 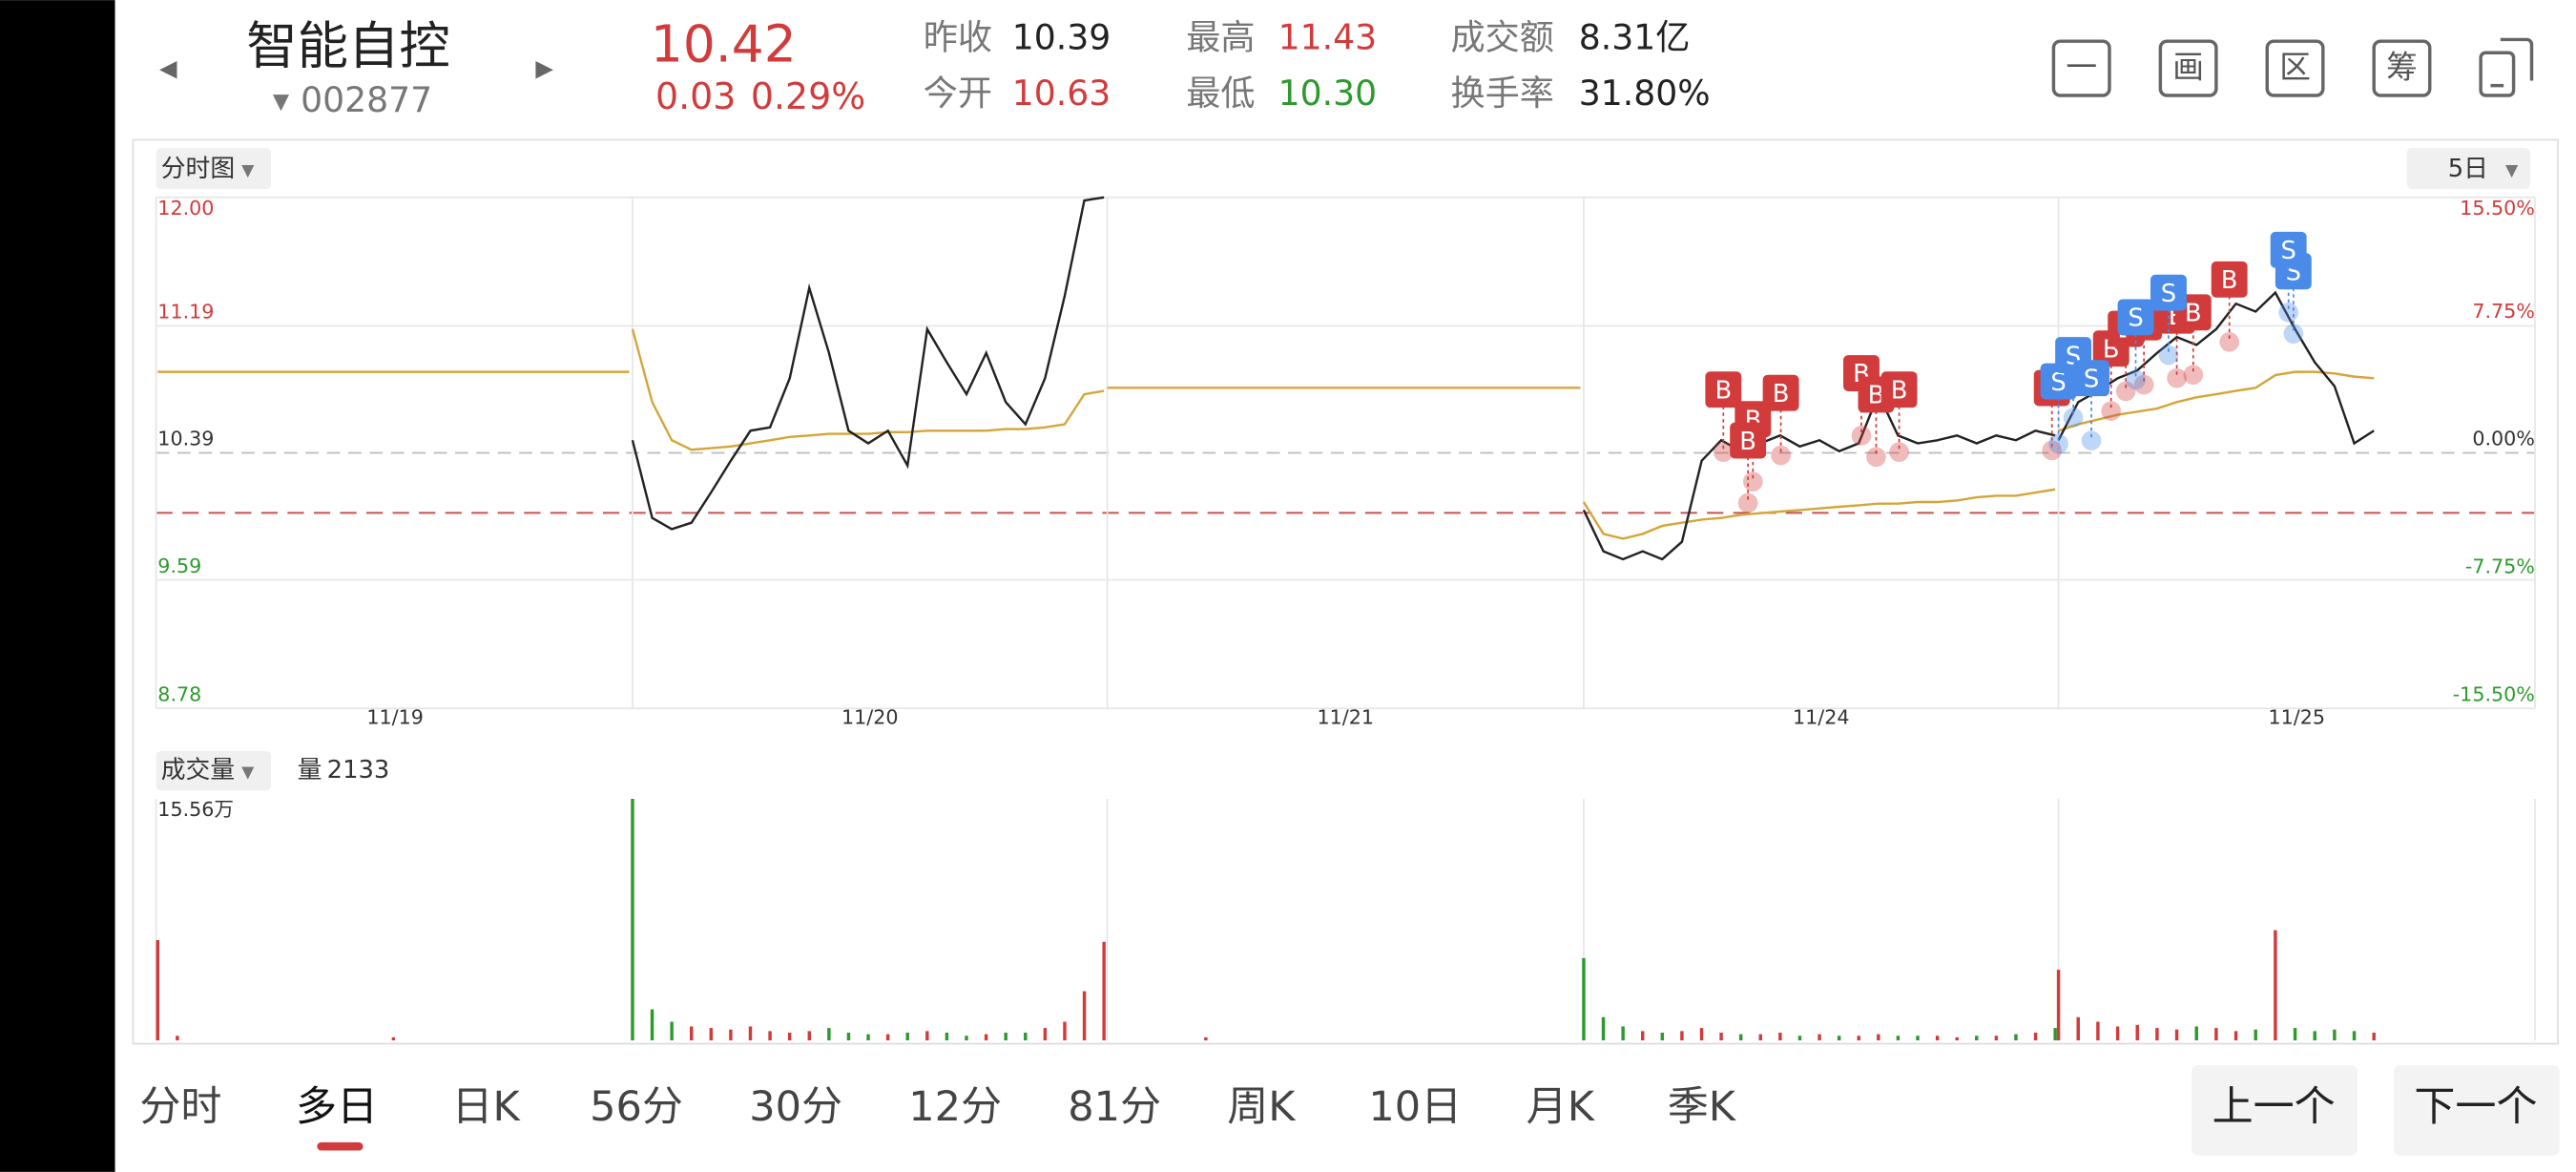 What do you see at coordinates (1821, 717) in the screenshot?
I see `day-label: 11/24` at bounding box center [1821, 717].